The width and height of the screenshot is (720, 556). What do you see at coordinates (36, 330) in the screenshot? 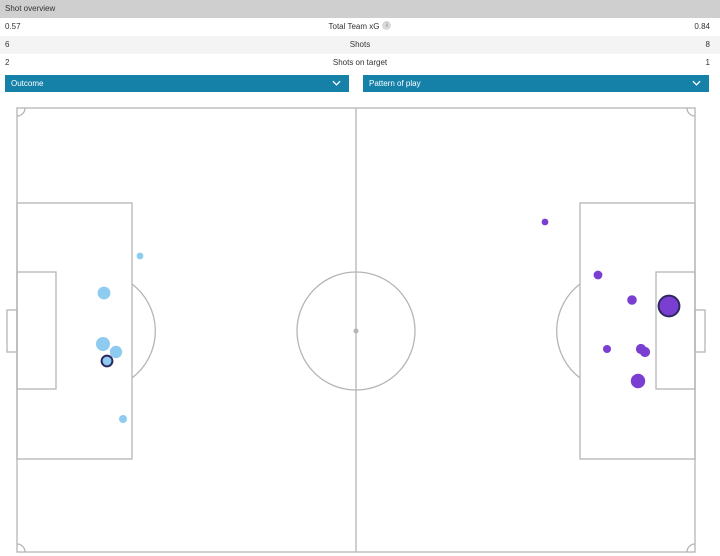
I see `left-six-yard-box` at bounding box center [36, 330].